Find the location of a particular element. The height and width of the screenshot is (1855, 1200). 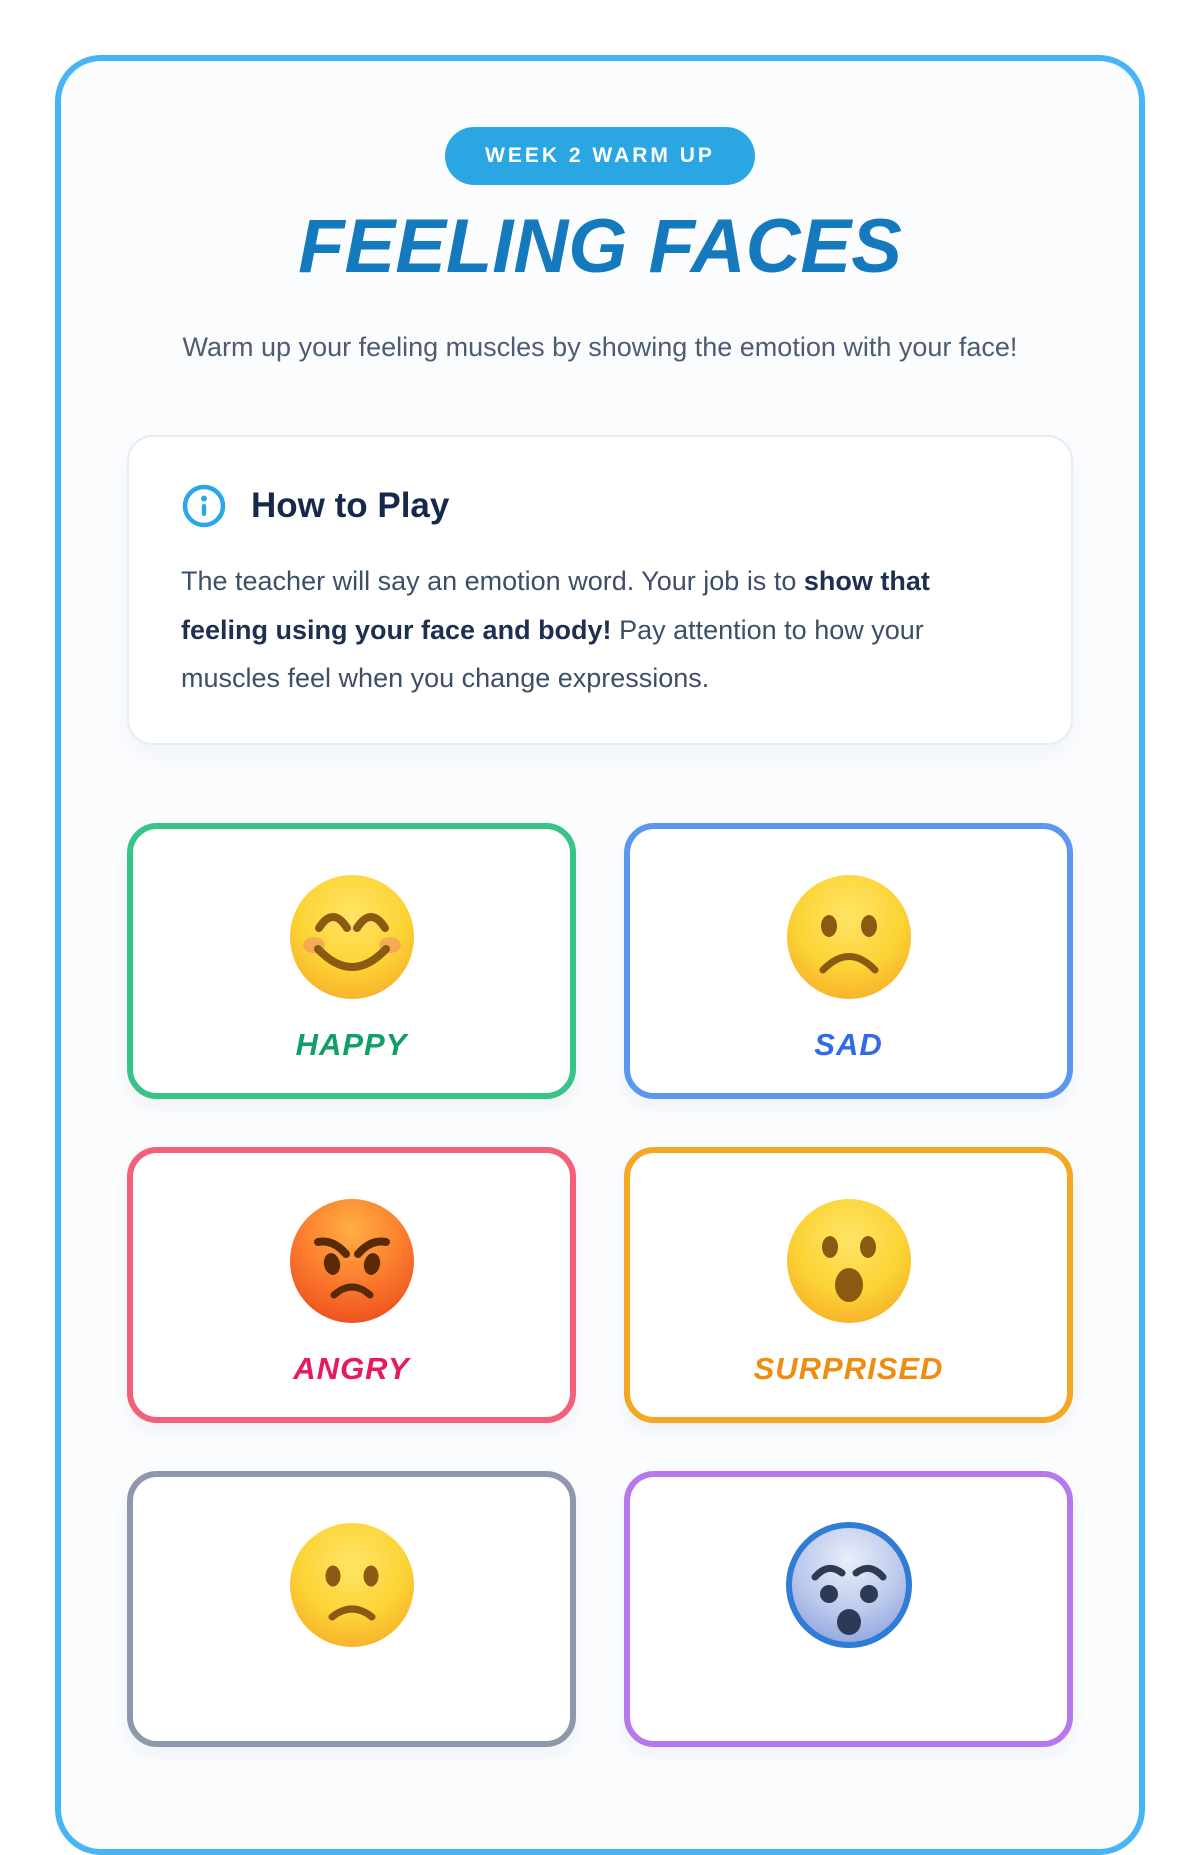

emotion-label: HAPPY is located at coordinates (351, 1044).